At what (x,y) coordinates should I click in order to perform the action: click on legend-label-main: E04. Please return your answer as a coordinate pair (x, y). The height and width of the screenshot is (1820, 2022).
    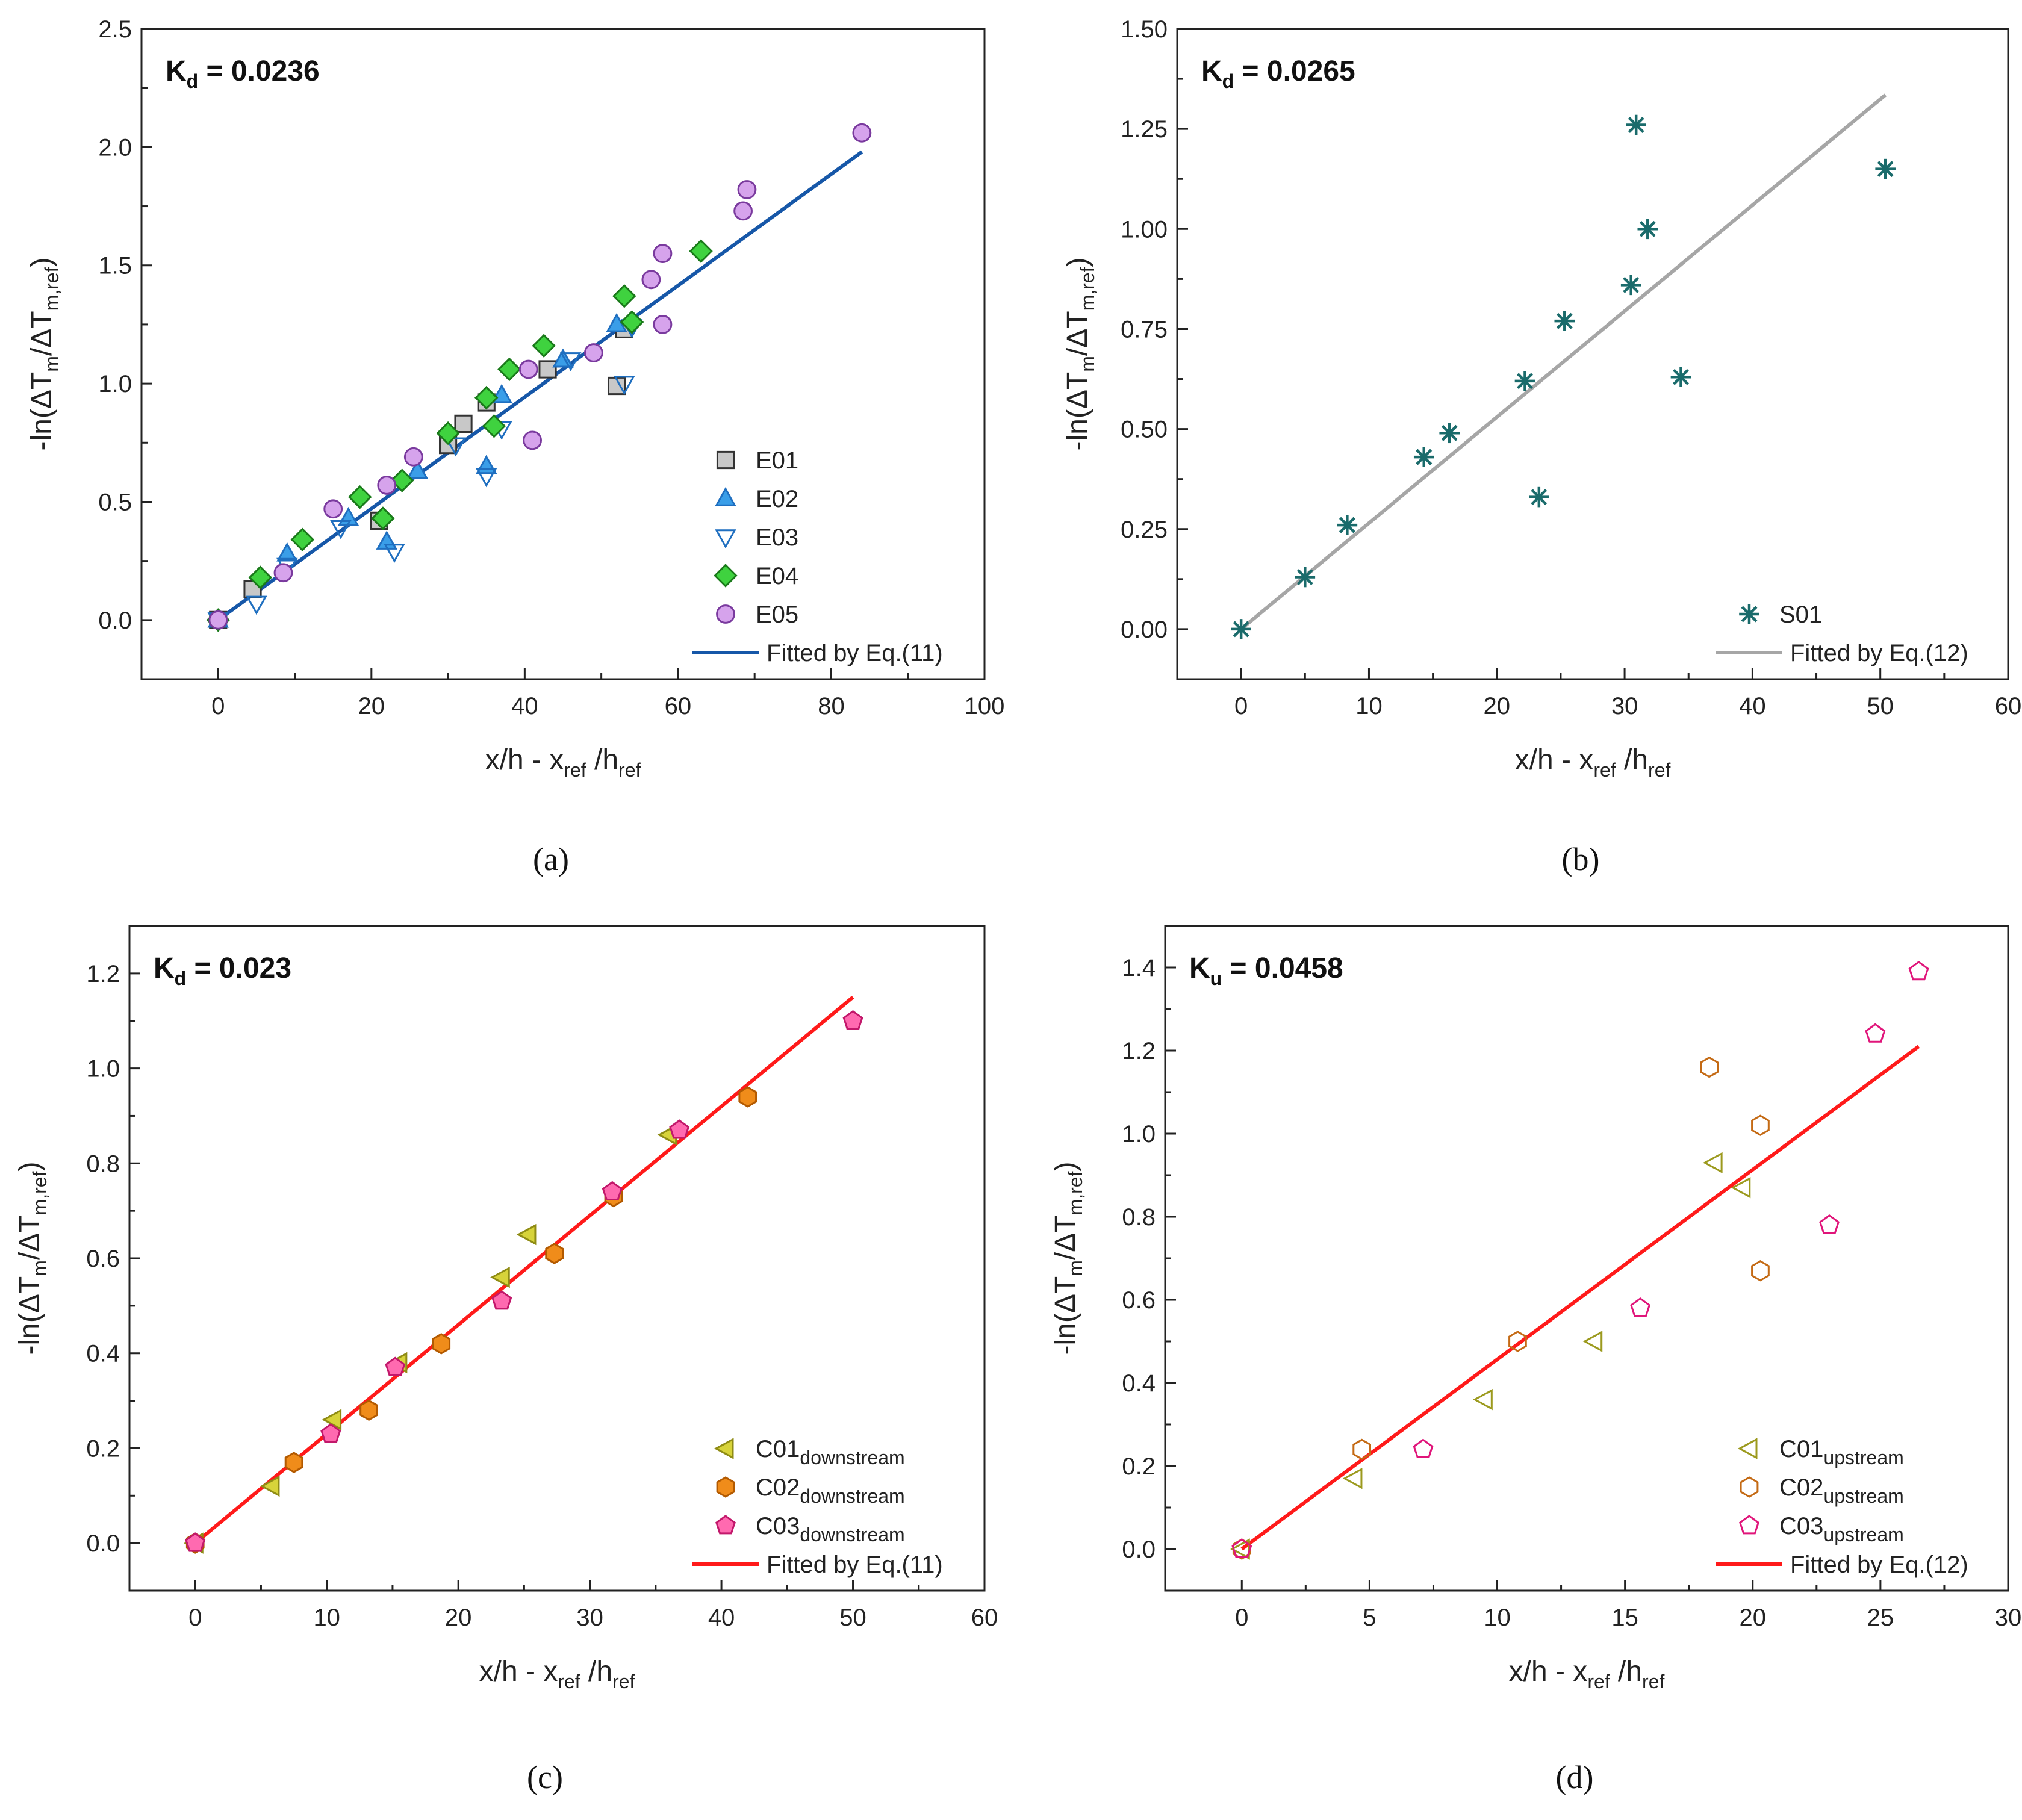
    Looking at the image, I should click on (777, 576).